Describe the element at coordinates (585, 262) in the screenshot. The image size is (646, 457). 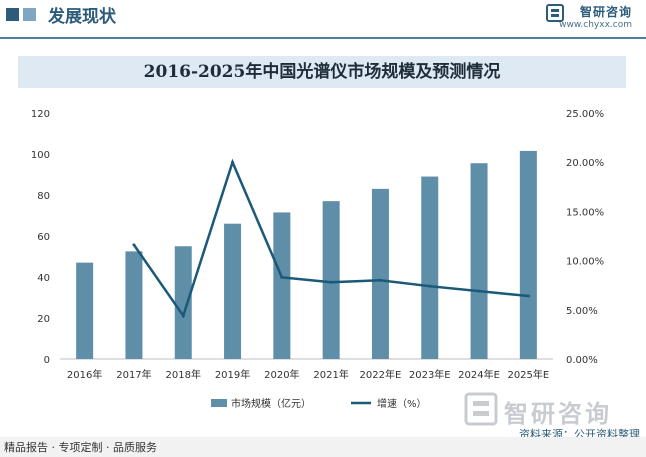
I see `y-right-tick-label: 10.00%` at that location.